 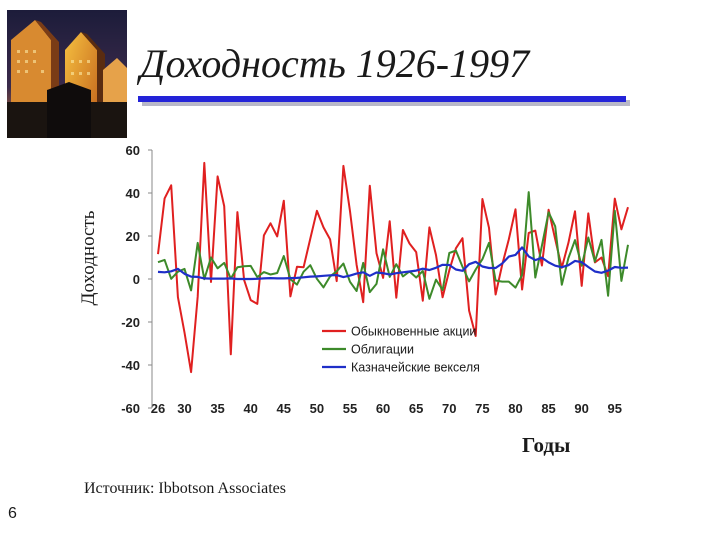 I want to click on x-tick-label: 40, so click(x=250, y=408).